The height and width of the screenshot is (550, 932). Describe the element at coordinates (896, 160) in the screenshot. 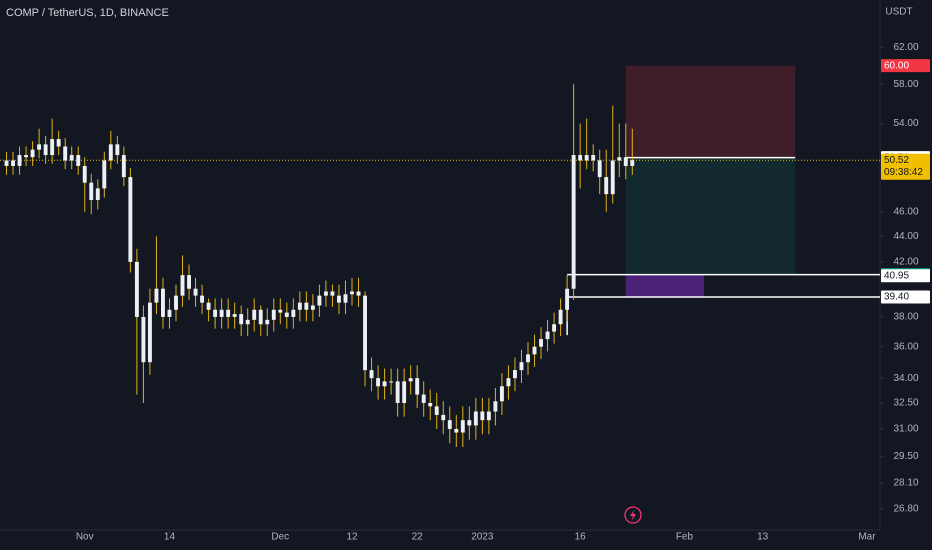

I see `last-price-label: 50.52` at that location.